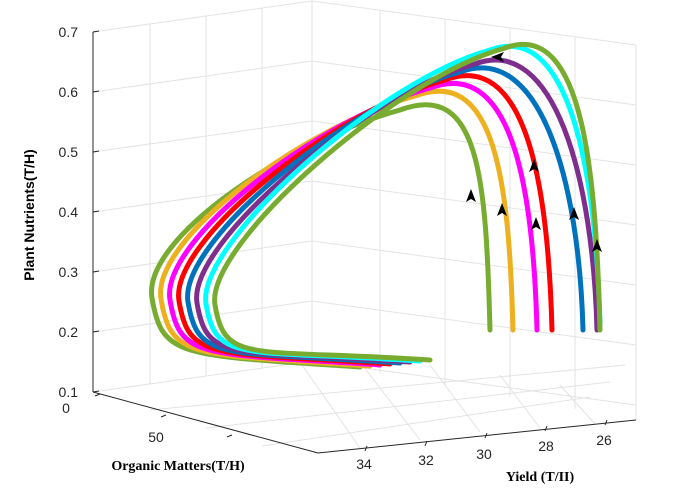 This screenshot has height=501, width=682. Describe the element at coordinates (69, 92) in the screenshot. I see `y-tick-label: 0.6` at that location.